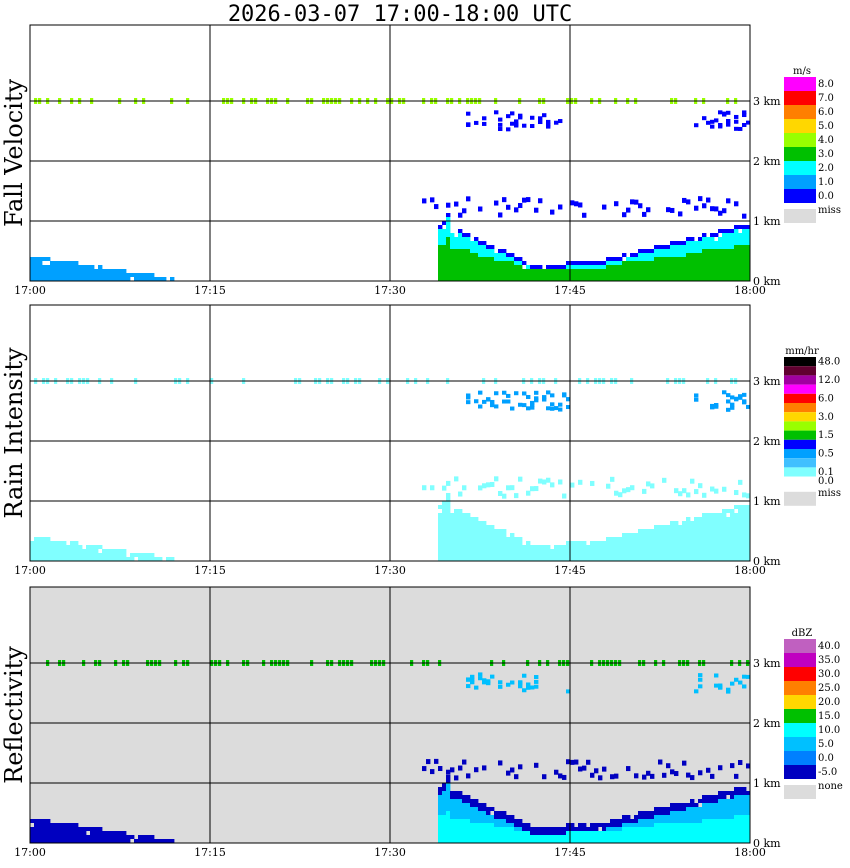  Describe the element at coordinates (826, 758) in the screenshot. I see `colorbar-label: 0.0` at that location.